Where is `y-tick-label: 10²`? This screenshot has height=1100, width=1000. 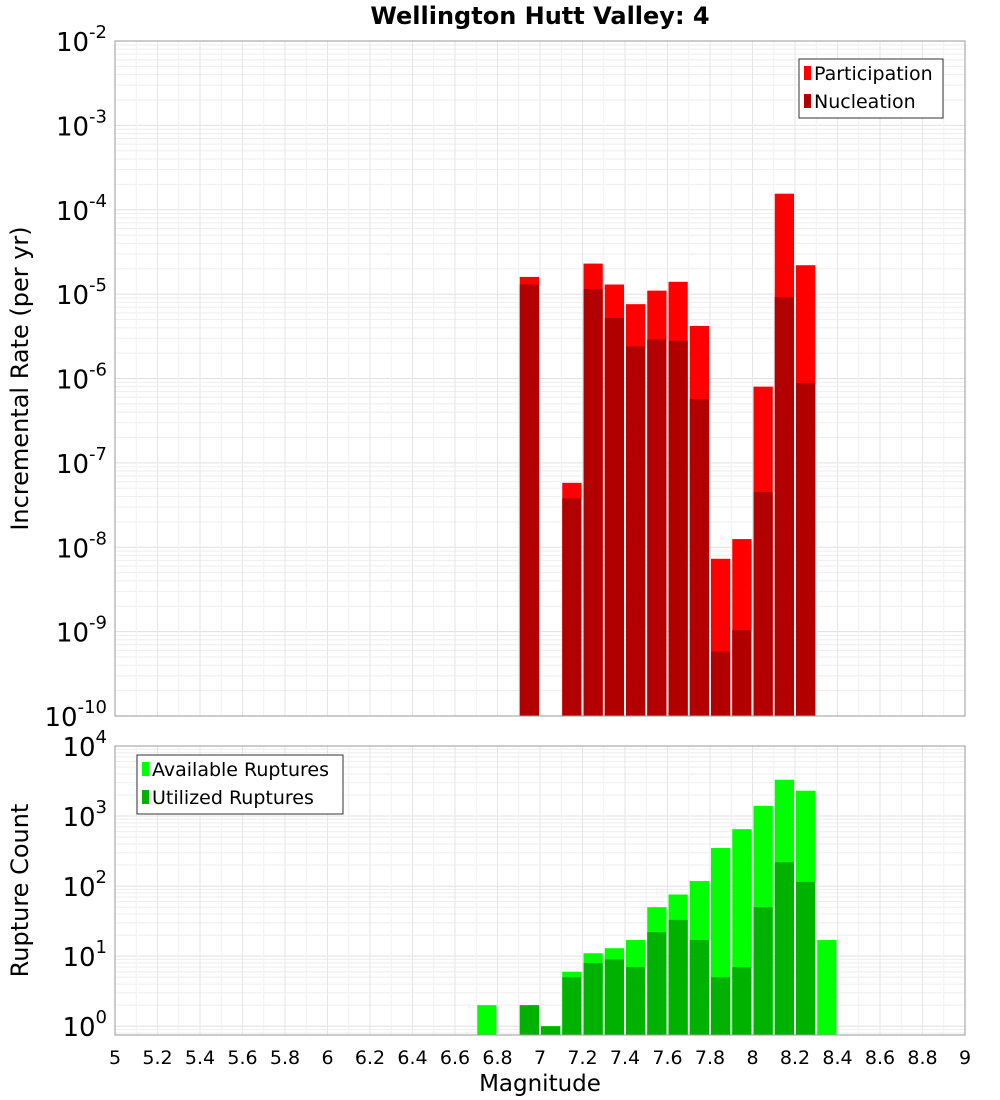 y-tick-label: 10² is located at coordinates (84, 885).